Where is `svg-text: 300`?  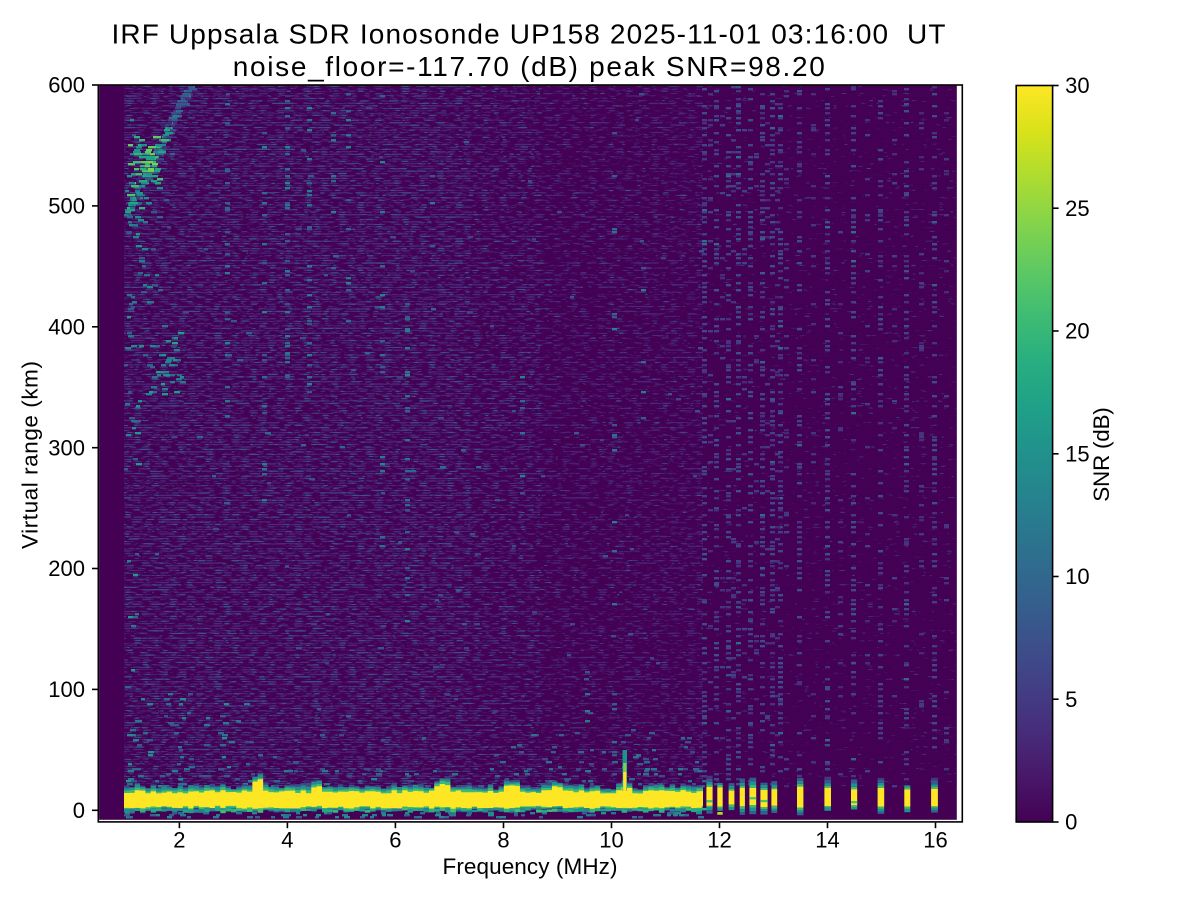 svg-text: 300 is located at coordinates (66, 447).